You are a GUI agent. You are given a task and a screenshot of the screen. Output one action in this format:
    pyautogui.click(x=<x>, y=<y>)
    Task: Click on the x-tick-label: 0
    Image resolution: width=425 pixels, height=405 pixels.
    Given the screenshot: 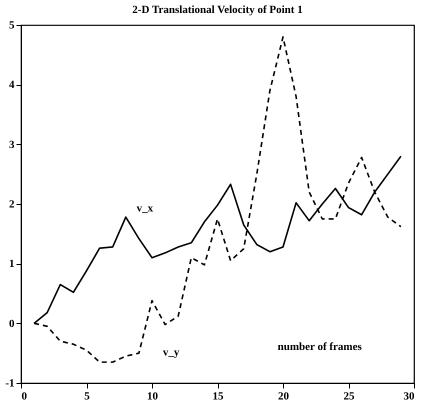 What is the action you would take?
    pyautogui.click(x=25, y=396)
    